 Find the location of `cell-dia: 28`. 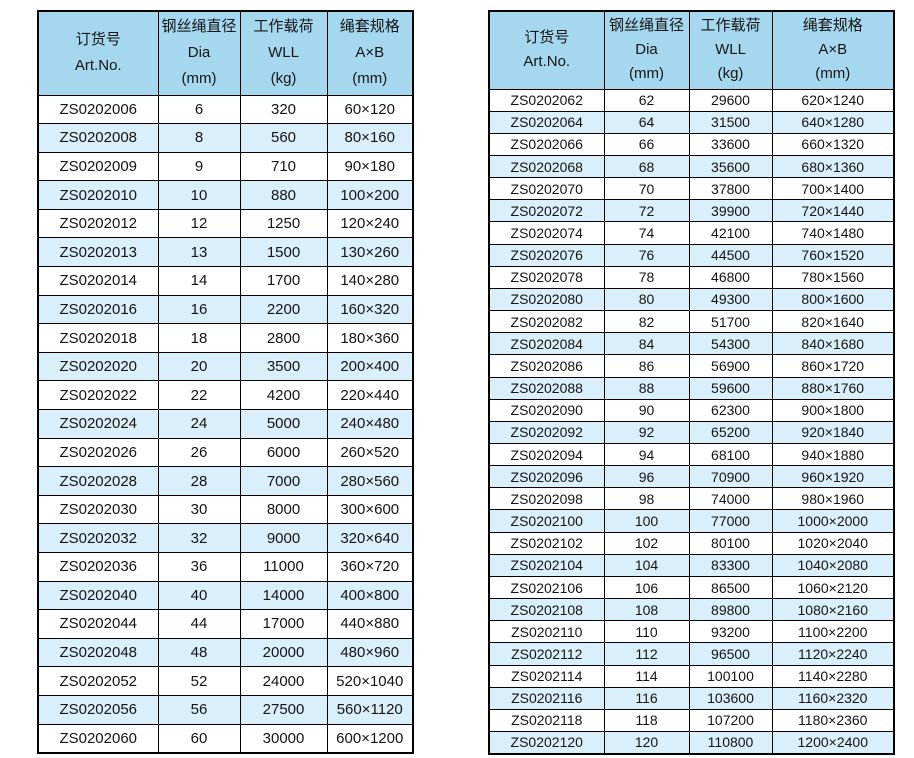

cell-dia: 28 is located at coordinates (199, 481).